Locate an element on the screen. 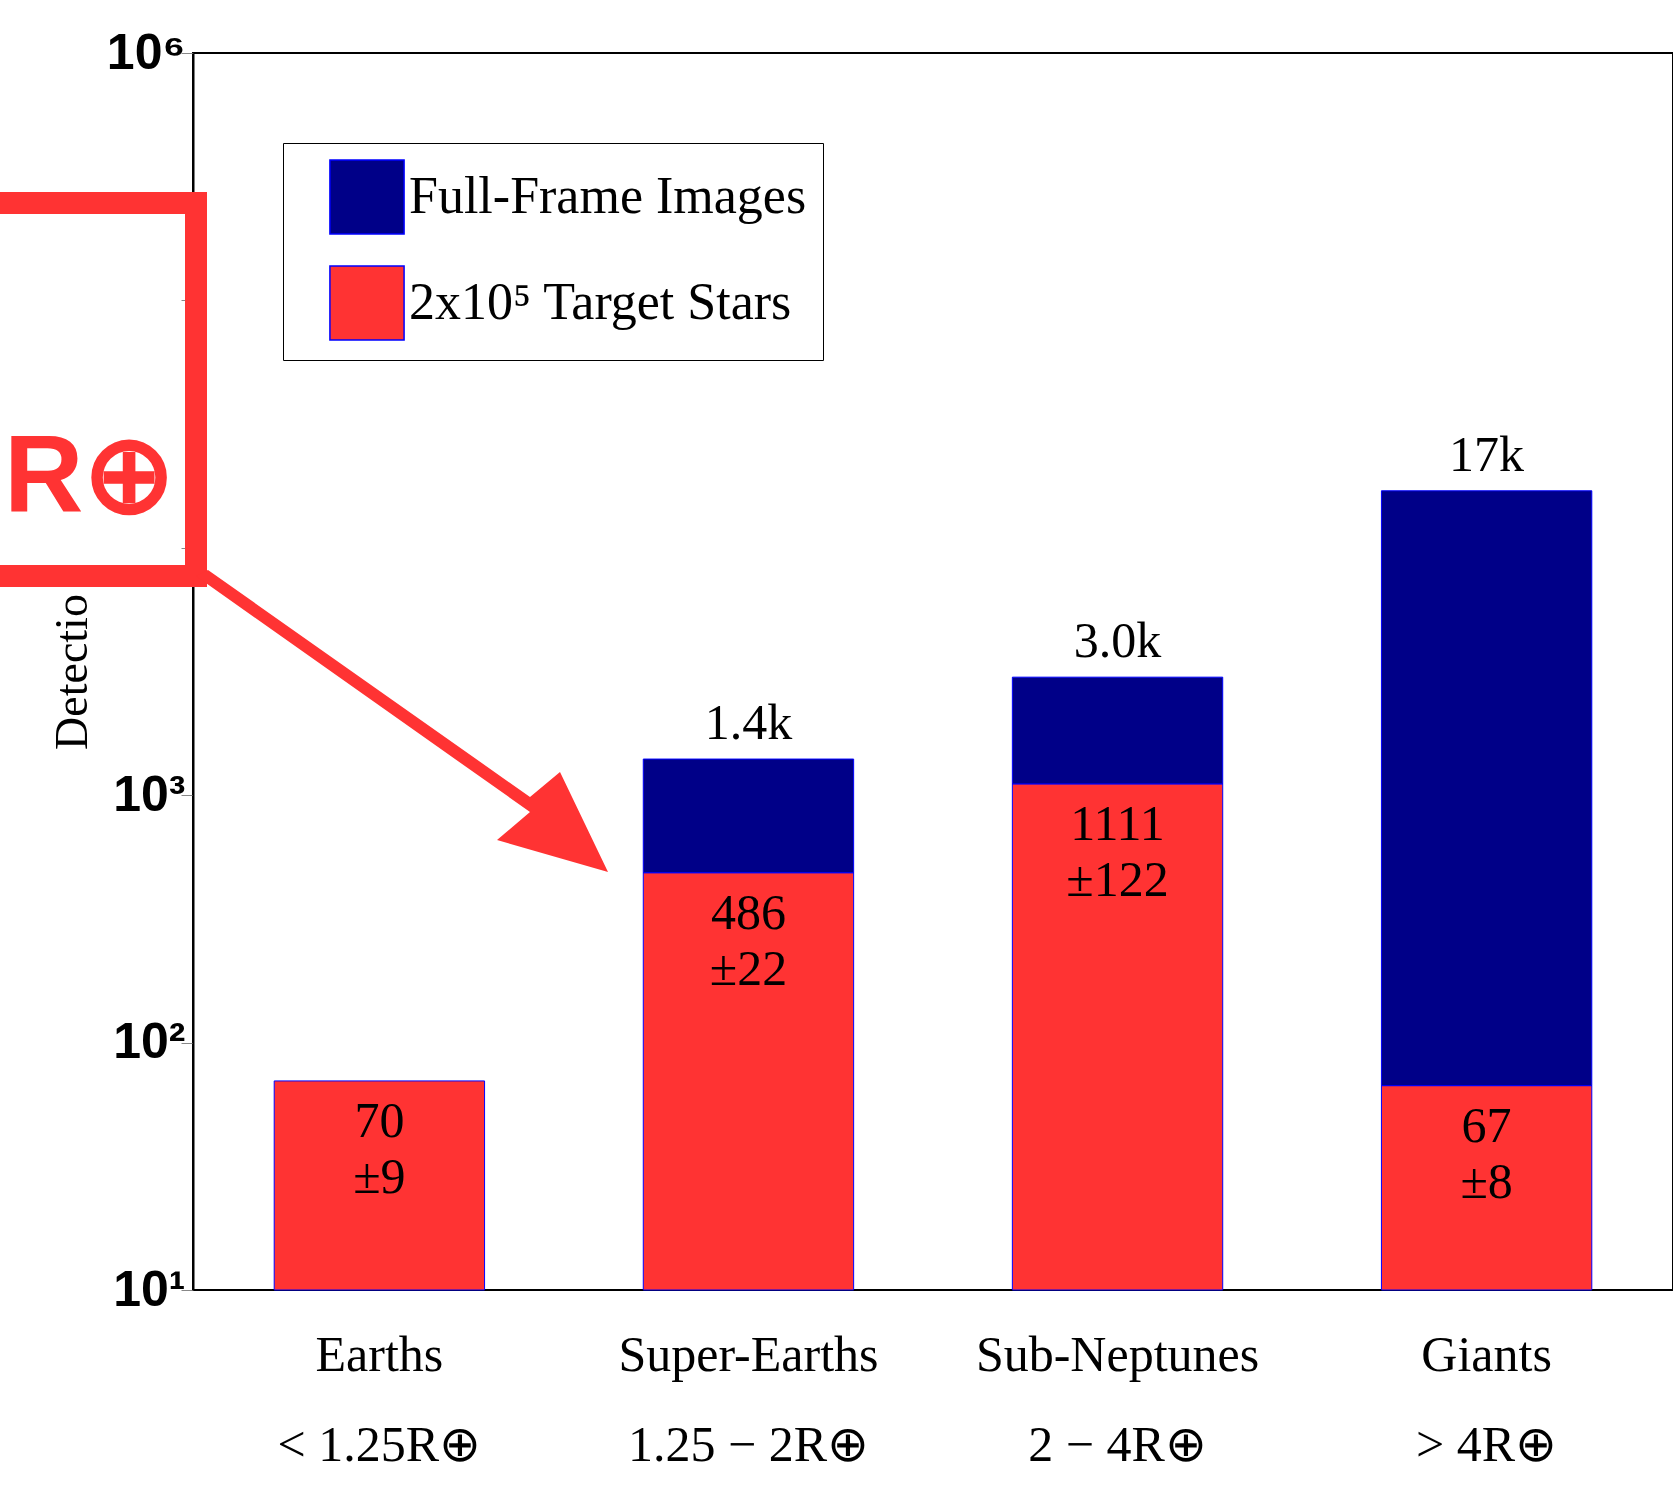 The width and height of the screenshot is (1676, 1496). y-axis-title: Detectio is located at coordinates (71, 672).